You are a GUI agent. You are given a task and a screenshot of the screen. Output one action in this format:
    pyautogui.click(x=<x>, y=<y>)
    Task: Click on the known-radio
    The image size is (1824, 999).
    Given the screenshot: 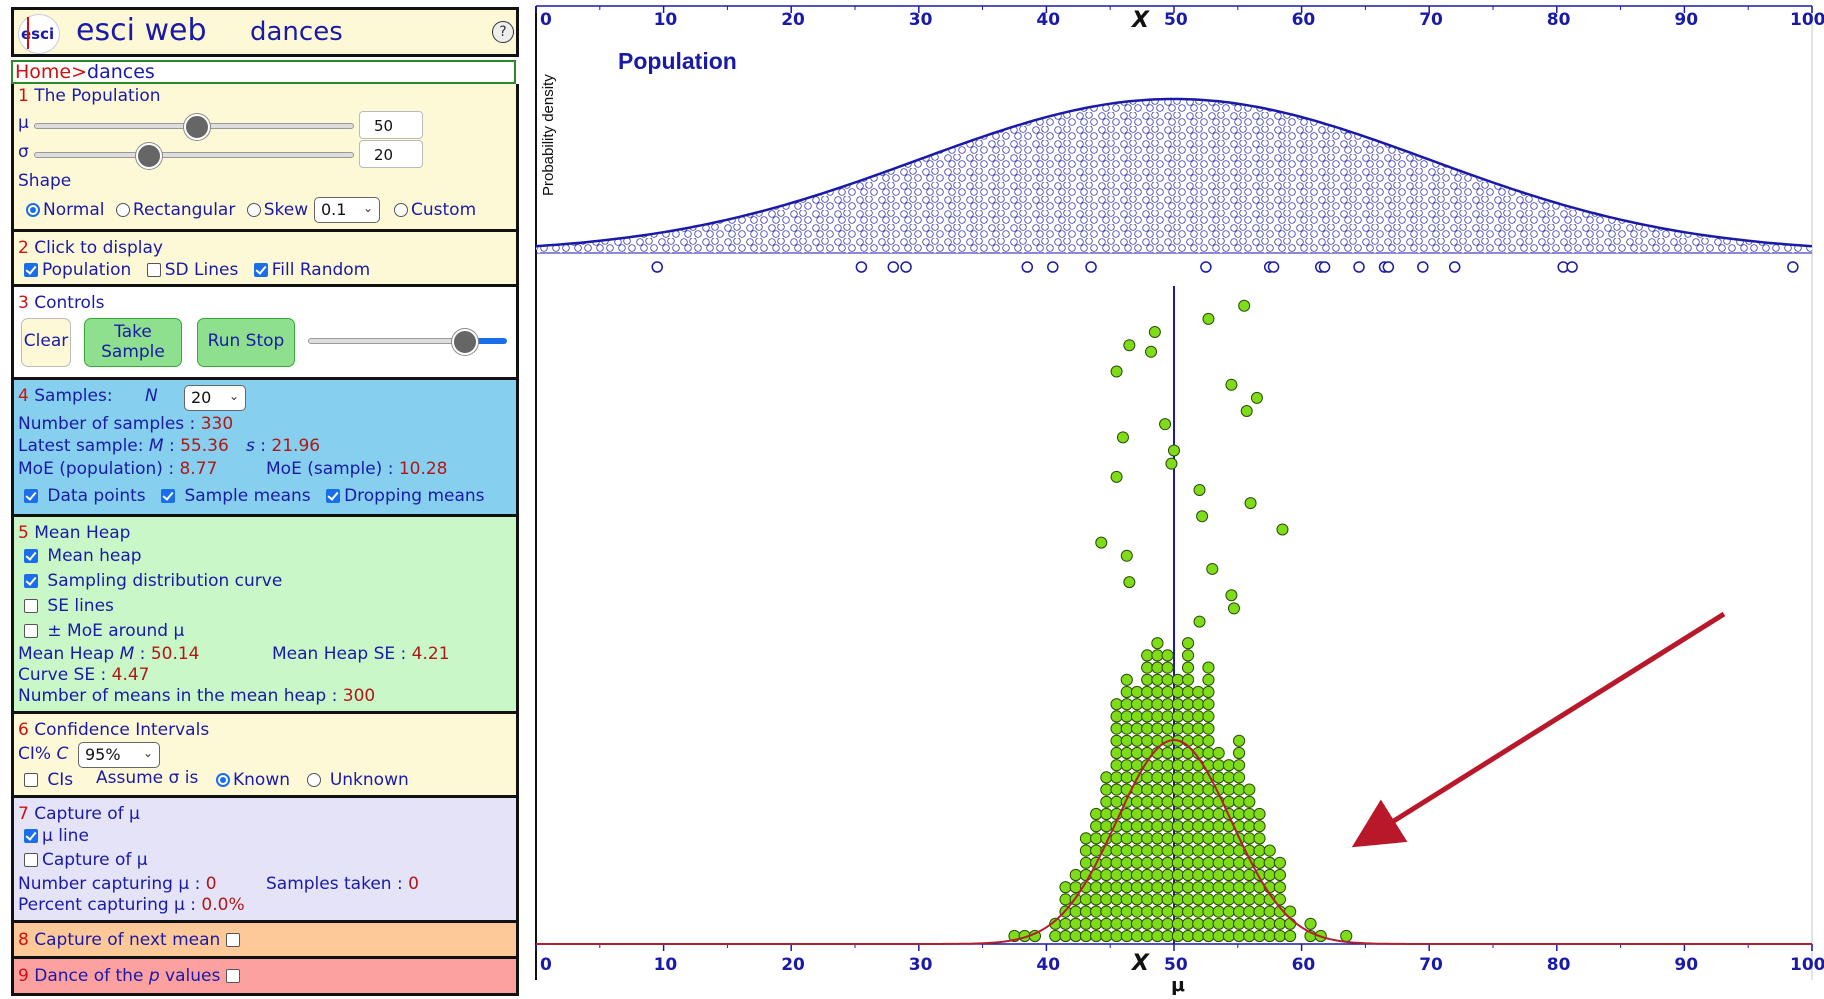 What is the action you would take?
    pyautogui.click(x=223, y=780)
    